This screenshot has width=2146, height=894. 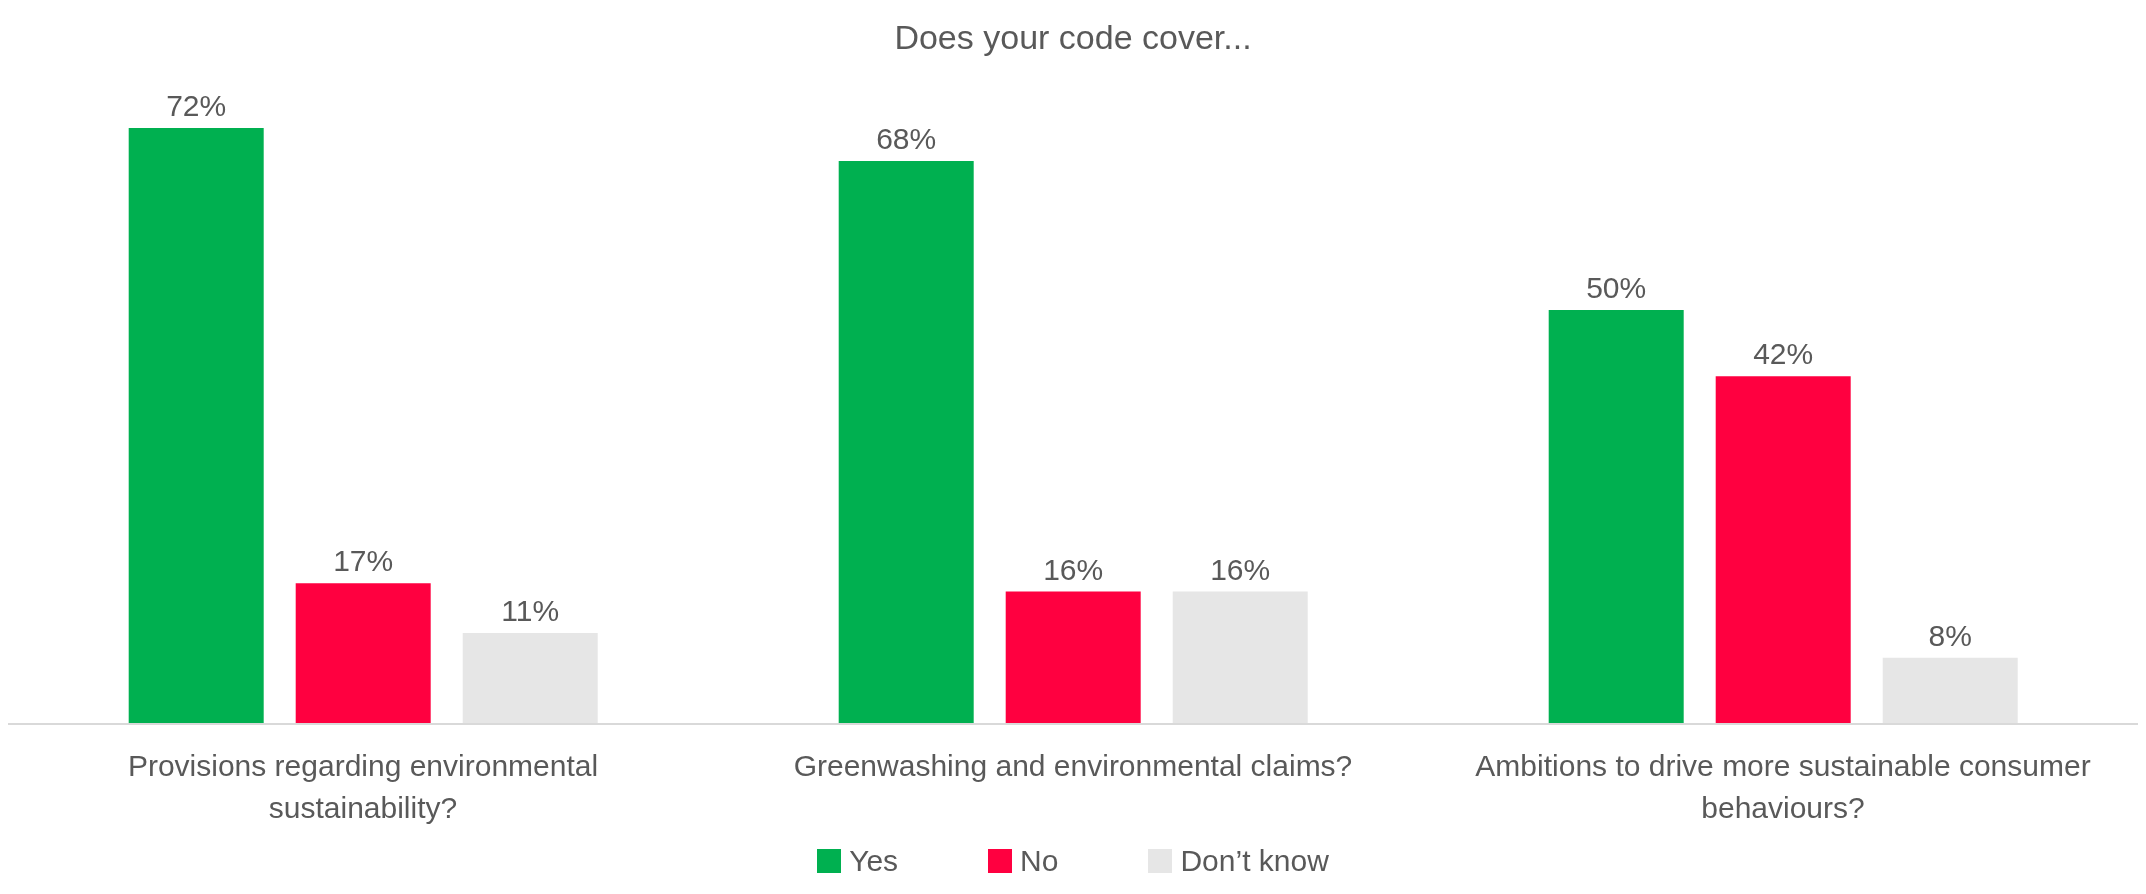 What do you see at coordinates (1783, 786) in the screenshot?
I see `x-tick-label: Ambitions to drive more sustainable consumer behaviours?` at bounding box center [1783, 786].